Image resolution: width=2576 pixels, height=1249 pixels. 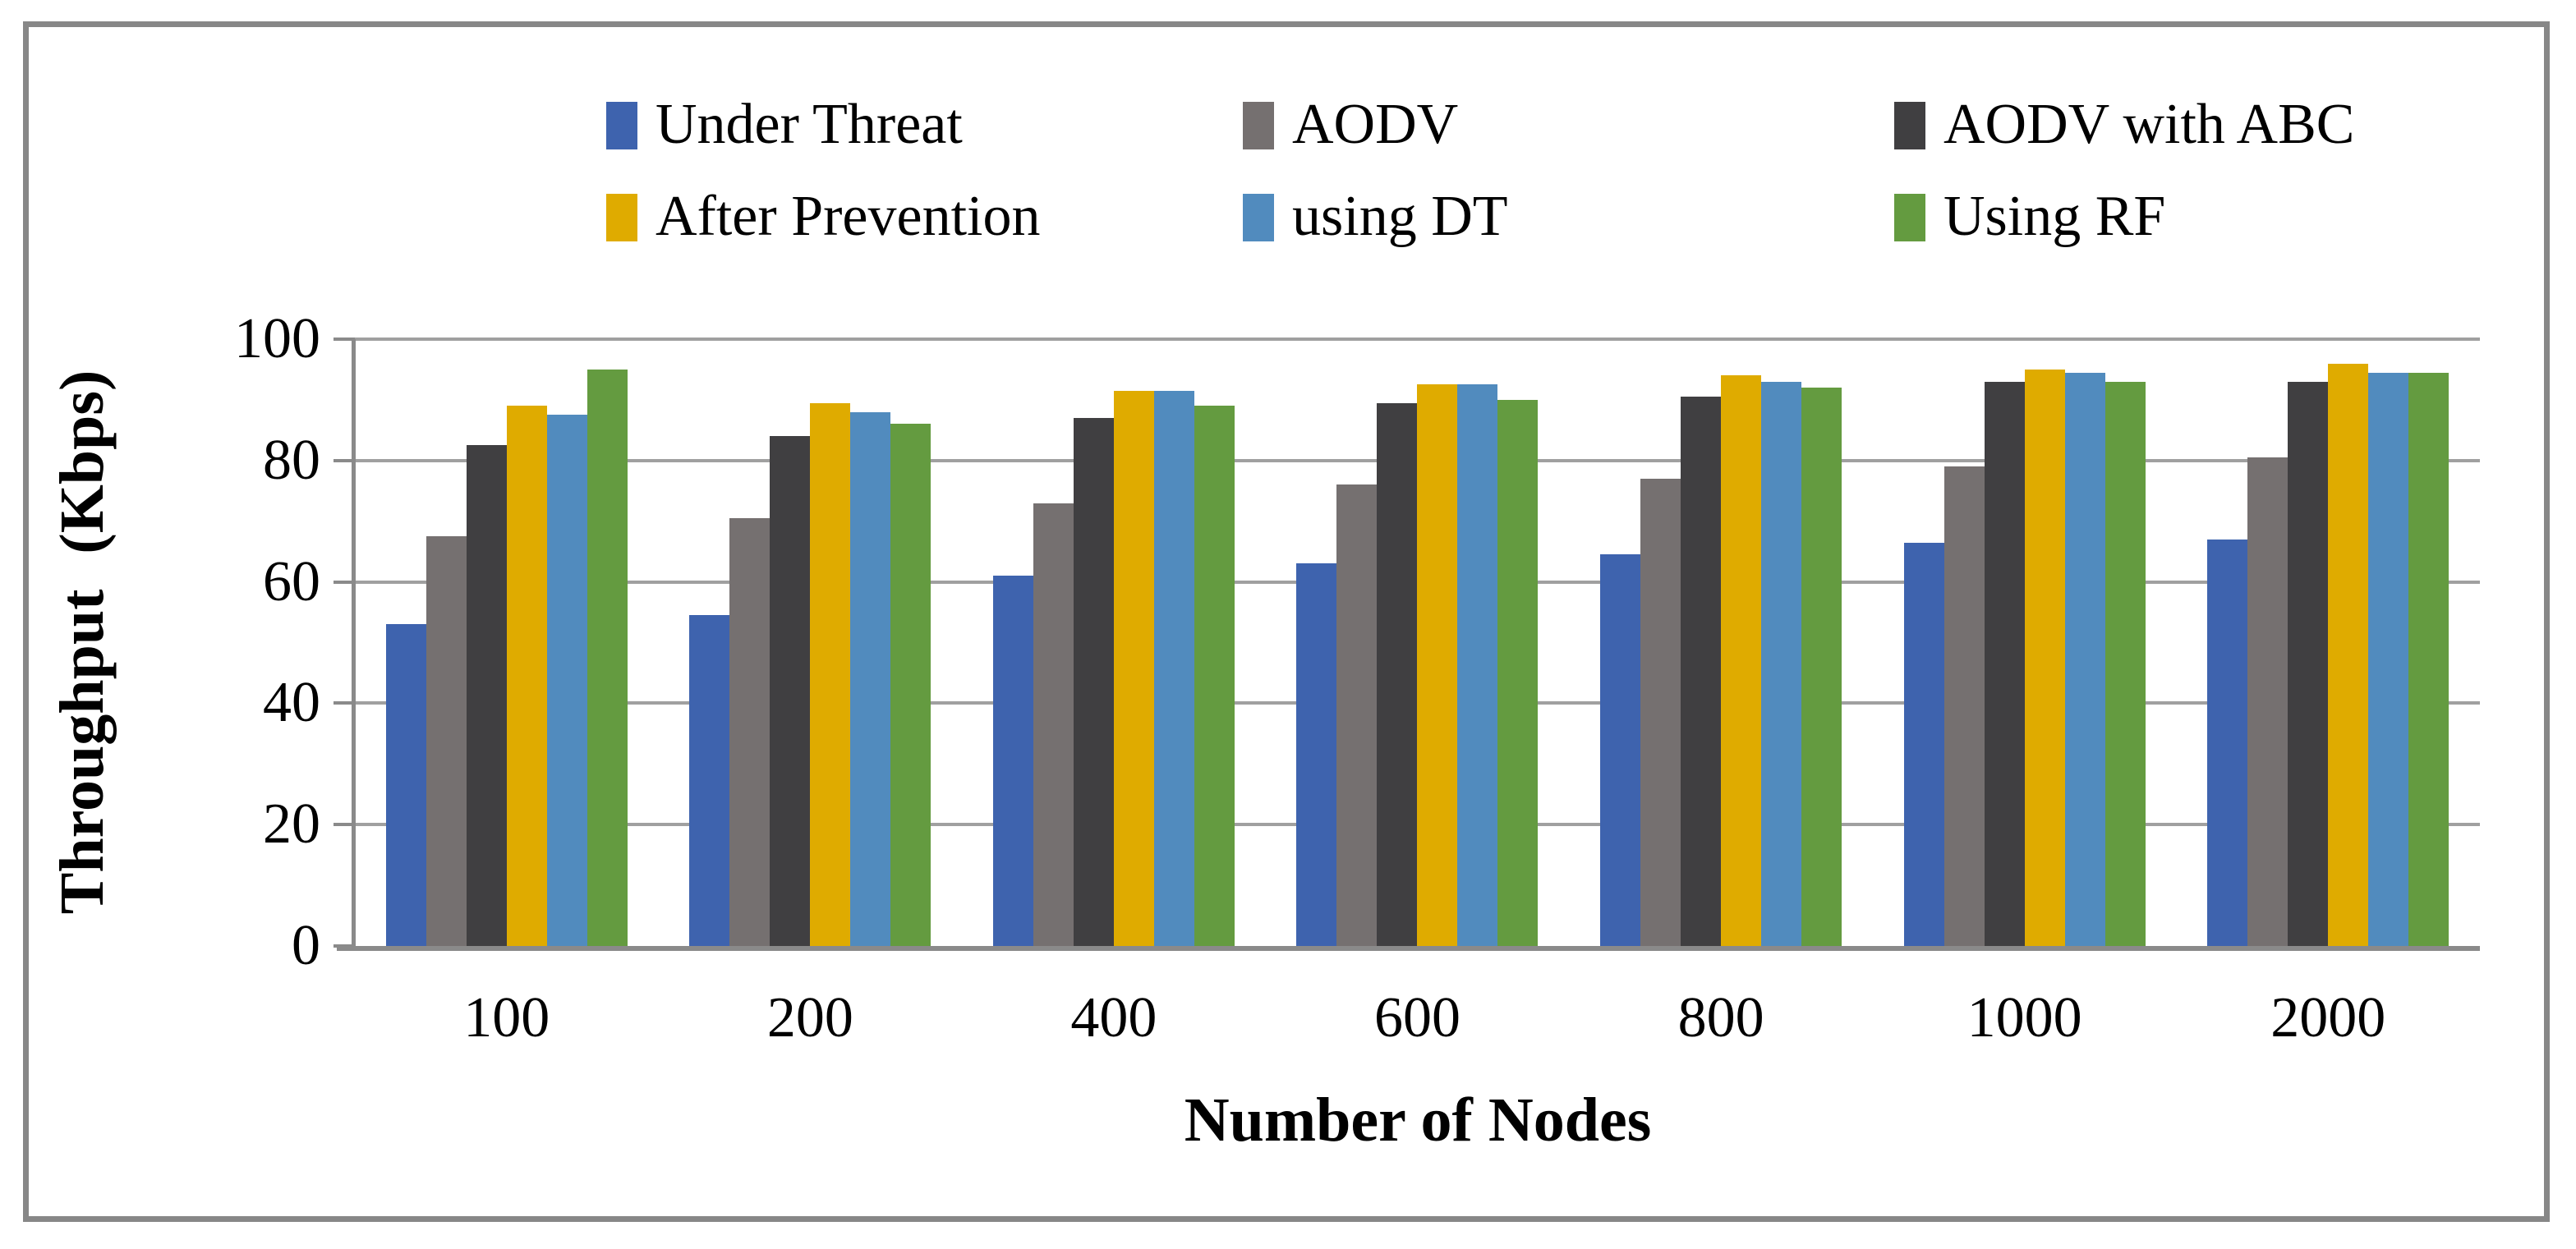 I want to click on legend-item-aodv-with-abc: AODV with ABC, so click(x=2124, y=129).